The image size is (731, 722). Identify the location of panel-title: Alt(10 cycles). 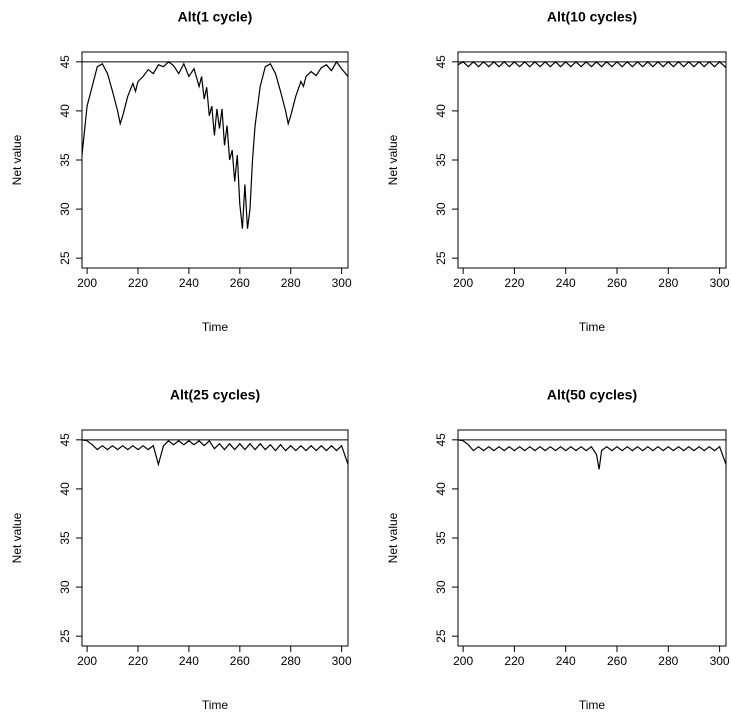
(592, 17).